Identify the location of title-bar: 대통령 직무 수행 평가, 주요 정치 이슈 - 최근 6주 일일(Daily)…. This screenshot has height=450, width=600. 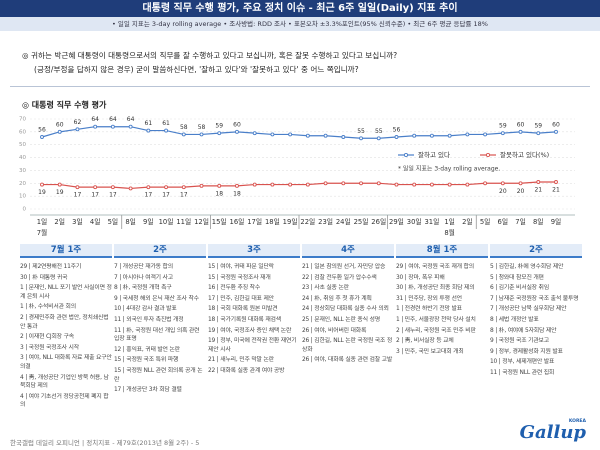
(300, 8).